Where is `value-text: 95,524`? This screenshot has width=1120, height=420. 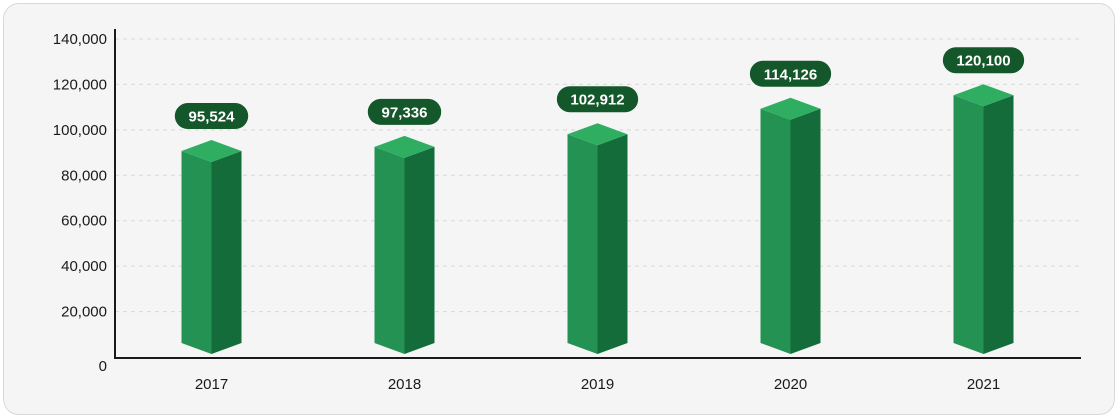
value-text: 95,524 is located at coordinates (212, 117).